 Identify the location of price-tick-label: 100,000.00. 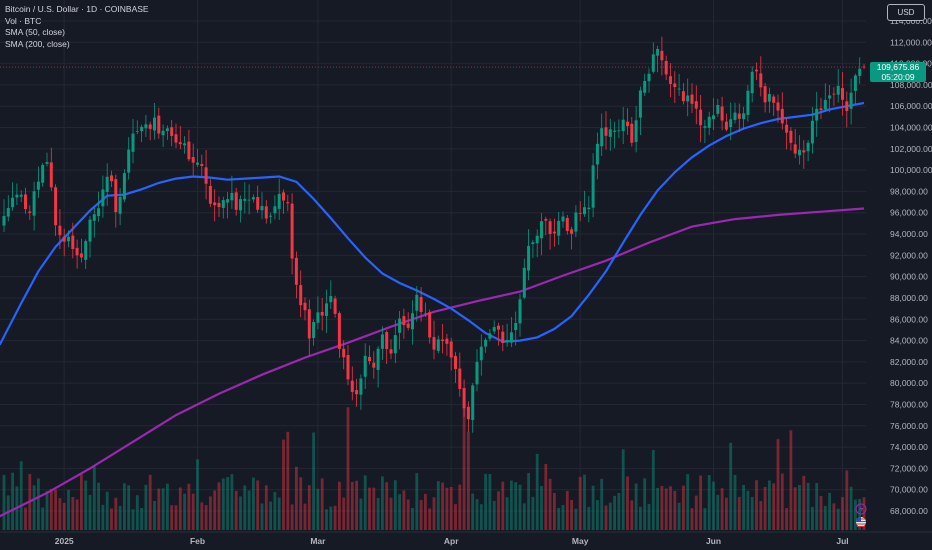
(911, 170).